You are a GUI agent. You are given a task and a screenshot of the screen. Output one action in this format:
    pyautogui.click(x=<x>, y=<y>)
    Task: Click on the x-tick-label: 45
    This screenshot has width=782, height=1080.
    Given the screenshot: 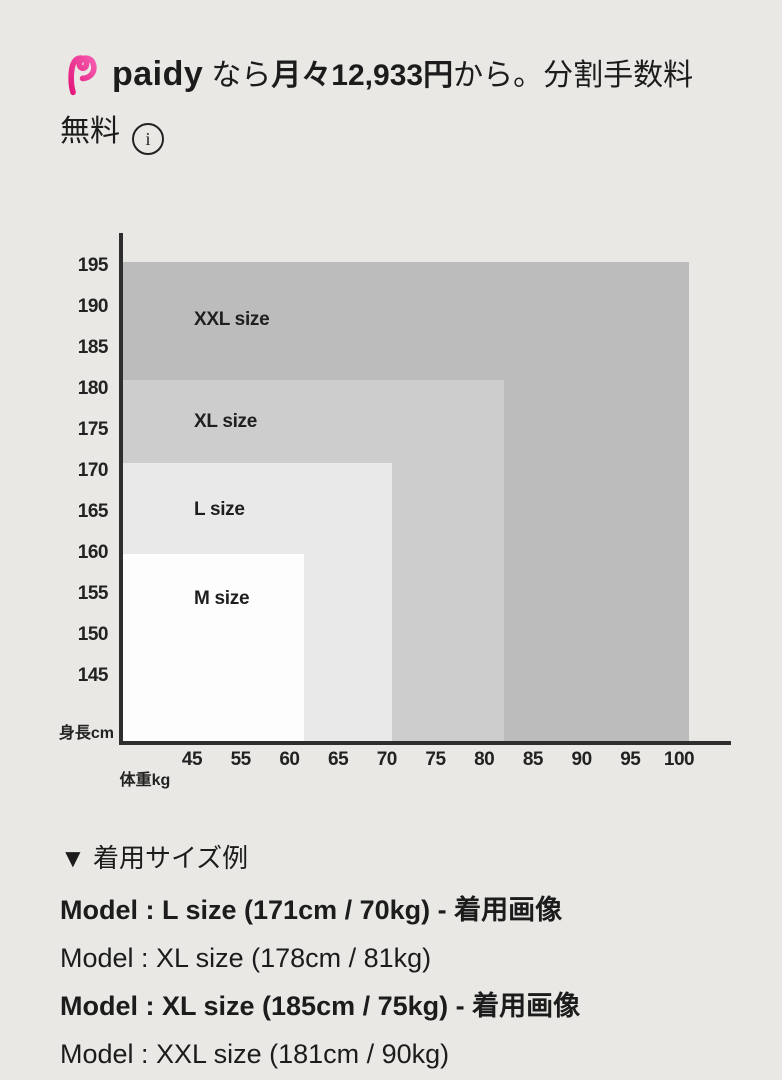 What is the action you would take?
    pyautogui.click(x=192, y=759)
    